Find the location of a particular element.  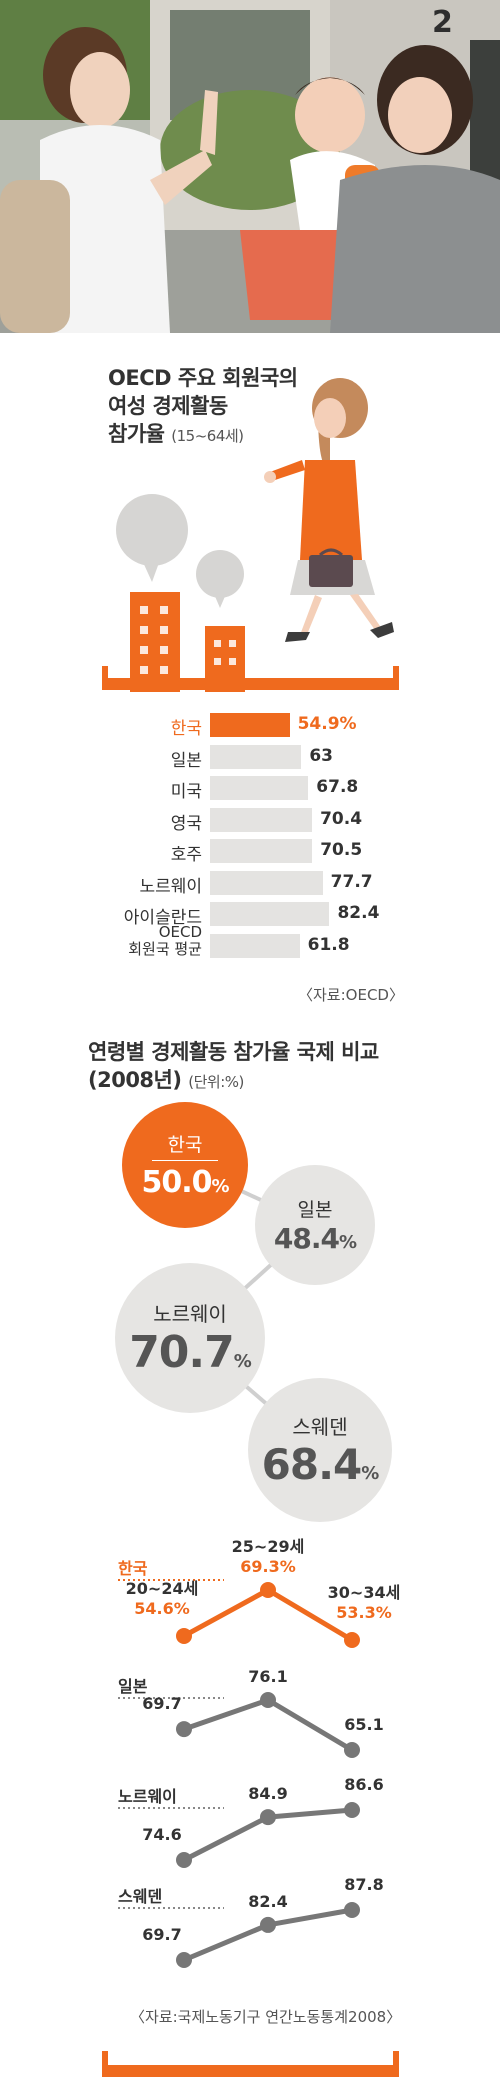

chart2-title-sub: (단위:%) is located at coordinates (216, 1082).